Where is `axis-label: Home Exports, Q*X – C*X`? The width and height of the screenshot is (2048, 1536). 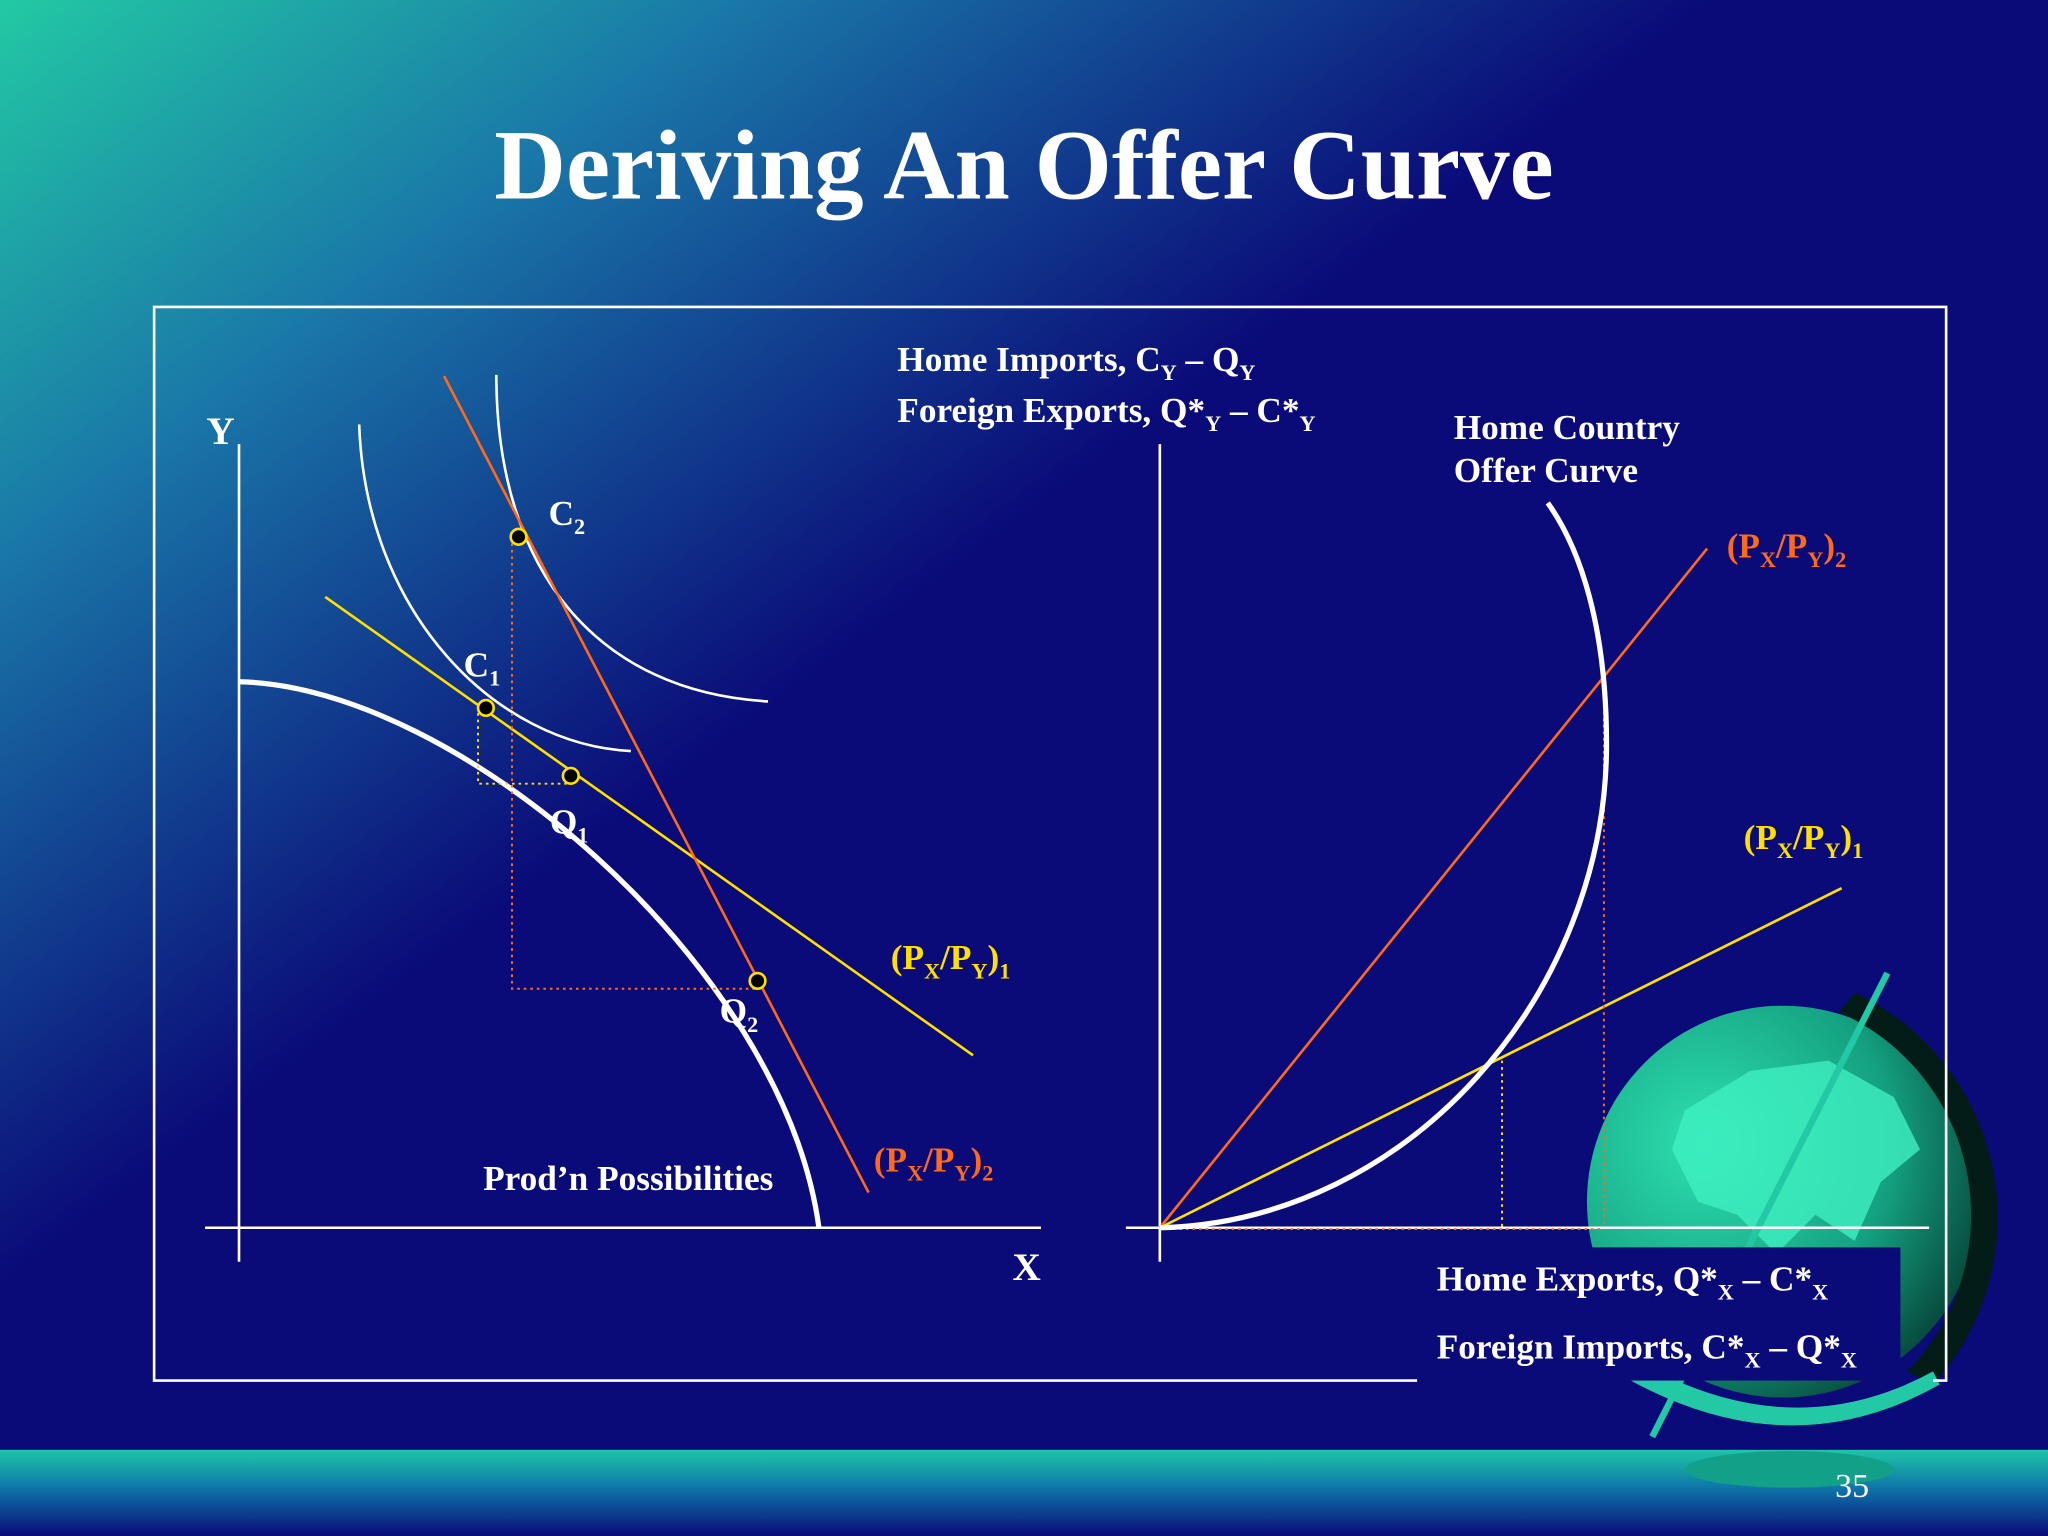 axis-label: Home Exports, Q*X – C*X is located at coordinates (1632, 1281).